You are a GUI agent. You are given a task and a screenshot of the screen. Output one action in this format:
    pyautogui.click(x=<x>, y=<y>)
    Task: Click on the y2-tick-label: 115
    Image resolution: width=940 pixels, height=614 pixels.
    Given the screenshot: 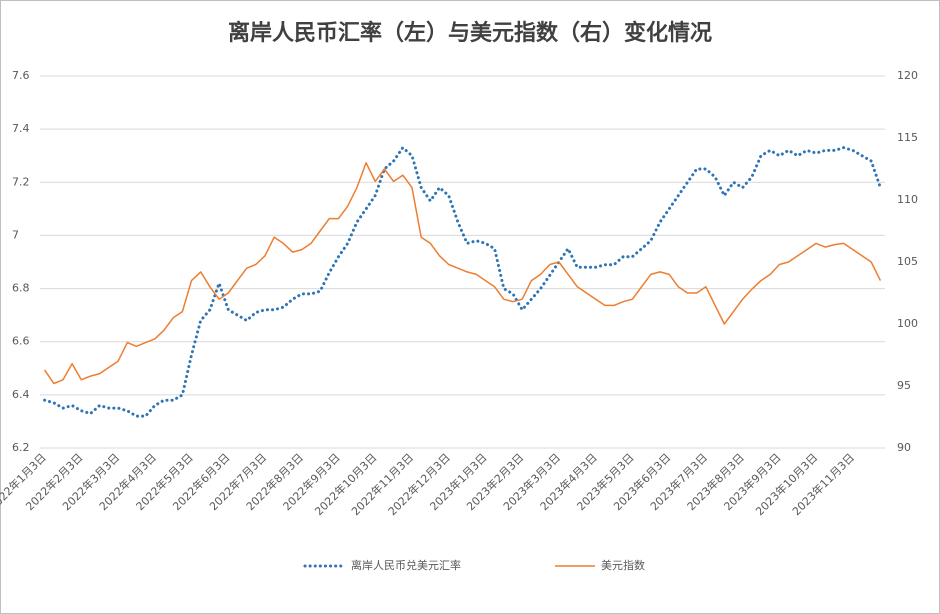 What is the action you would take?
    pyautogui.click(x=907, y=137)
    